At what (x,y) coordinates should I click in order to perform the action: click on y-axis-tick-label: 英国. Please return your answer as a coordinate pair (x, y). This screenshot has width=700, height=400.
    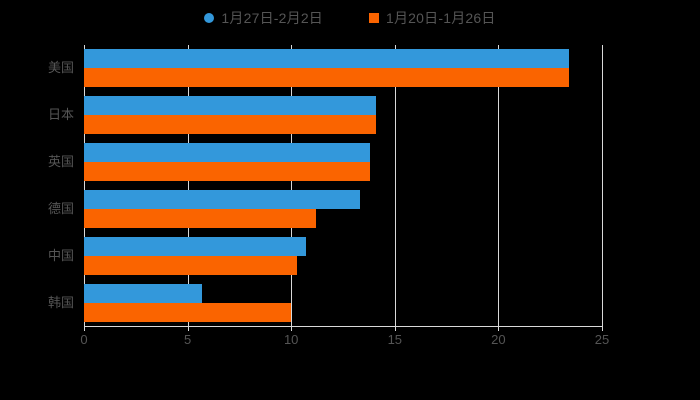
    Looking at the image, I should click on (60, 162).